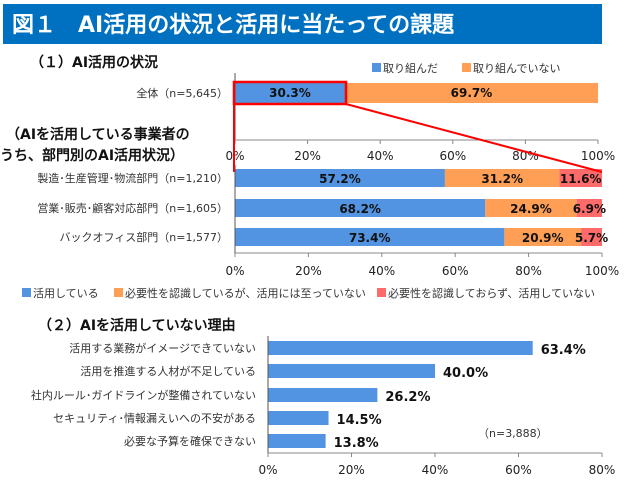  Describe the element at coordinates (563, 350) in the screenshot. I see `data-label: 63.4%` at that location.